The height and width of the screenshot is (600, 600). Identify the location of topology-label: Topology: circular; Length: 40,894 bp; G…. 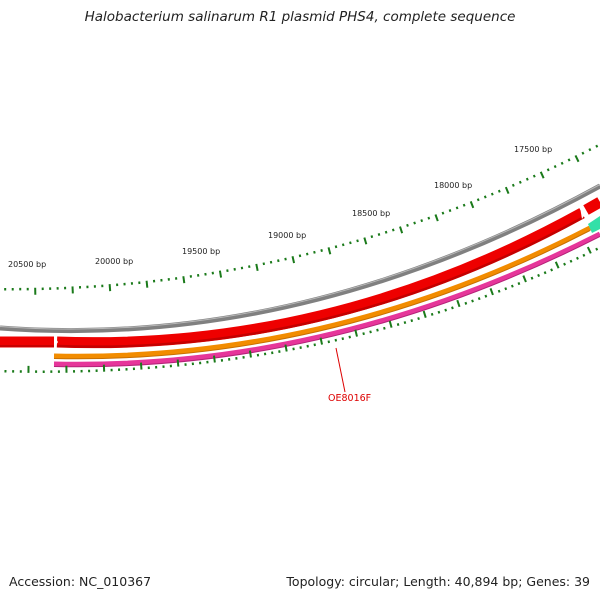
(438, 581).